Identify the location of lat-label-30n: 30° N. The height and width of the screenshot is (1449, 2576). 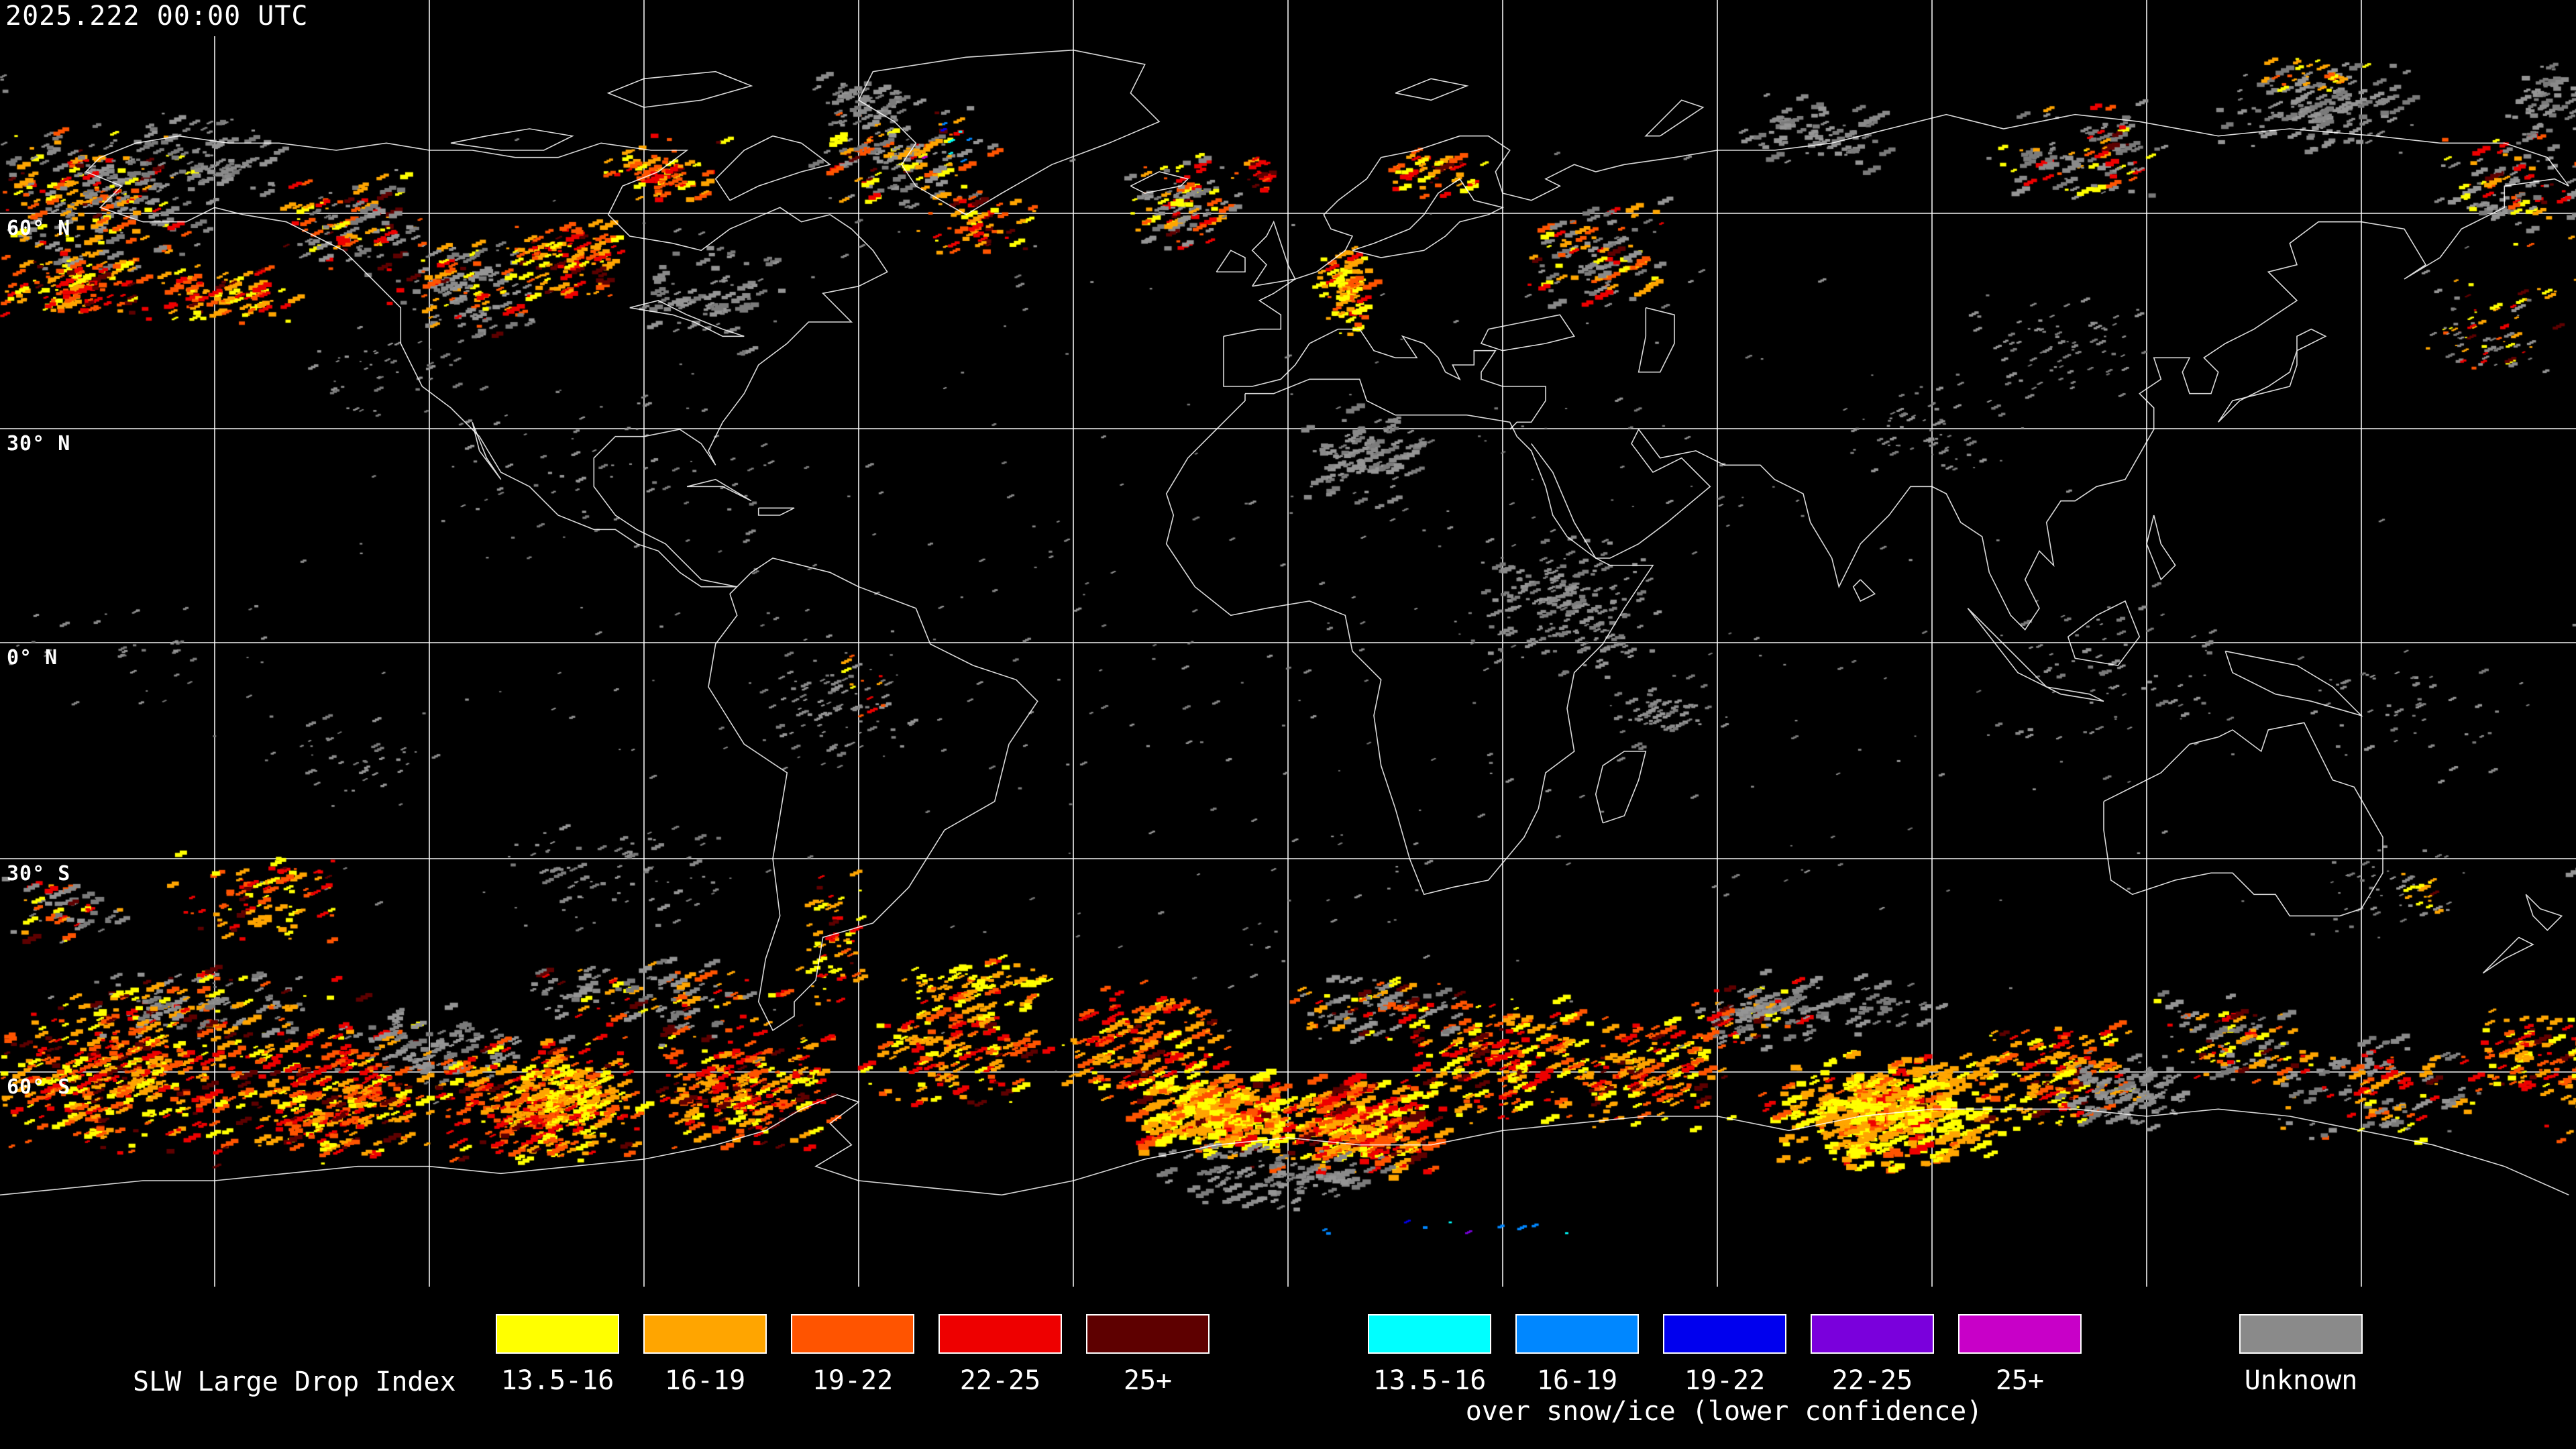
(39, 443).